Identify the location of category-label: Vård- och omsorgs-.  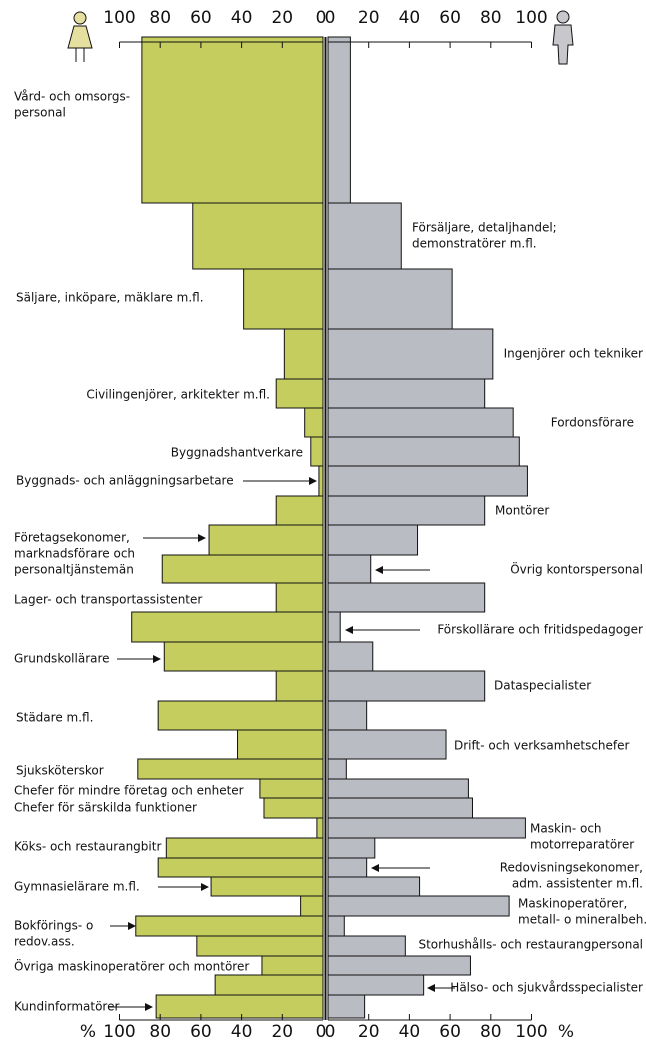
(72, 97).